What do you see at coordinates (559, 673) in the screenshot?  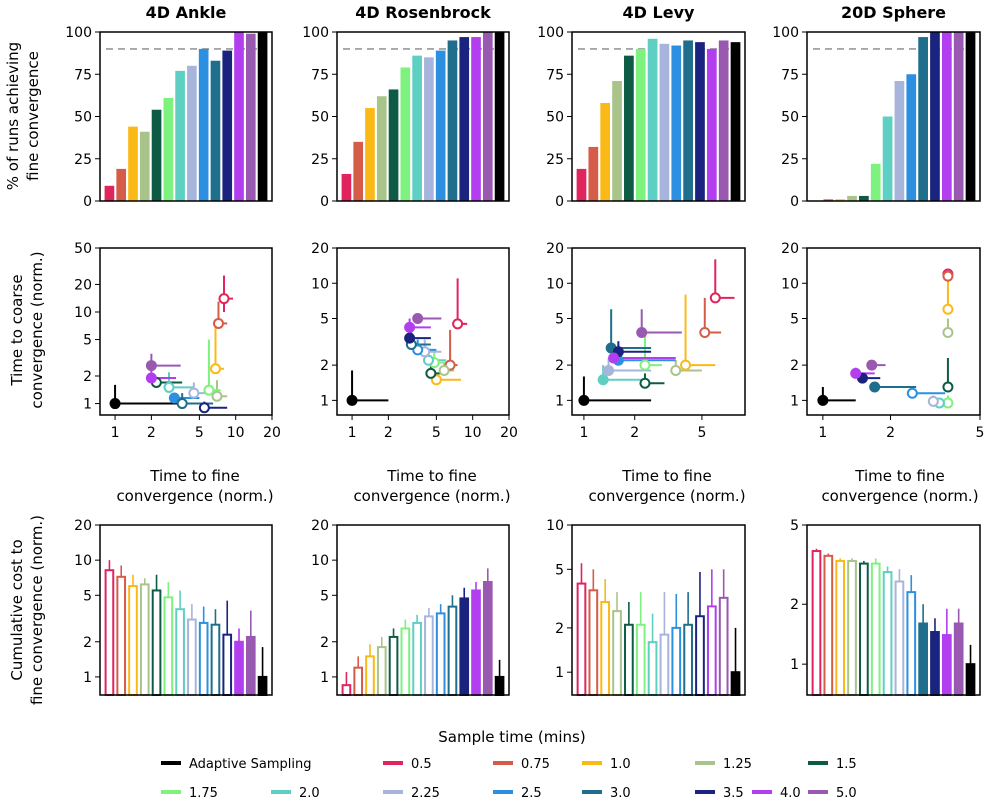 I see `ytick-label: 1` at bounding box center [559, 673].